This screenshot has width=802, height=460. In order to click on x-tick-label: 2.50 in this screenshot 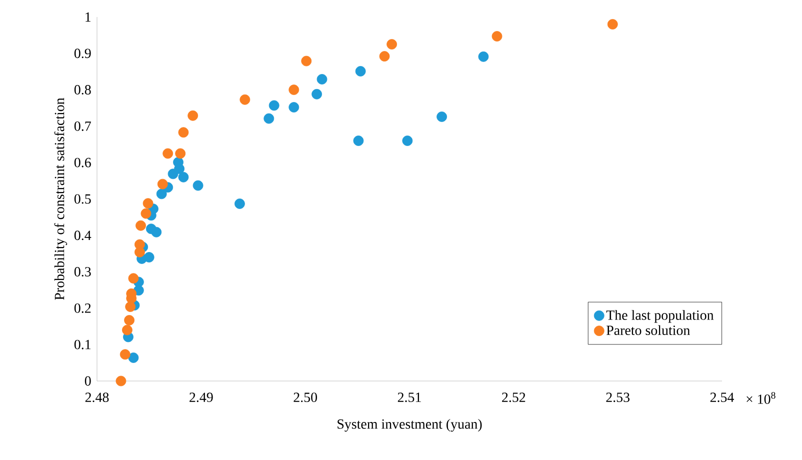, I will do `click(305, 397)`.